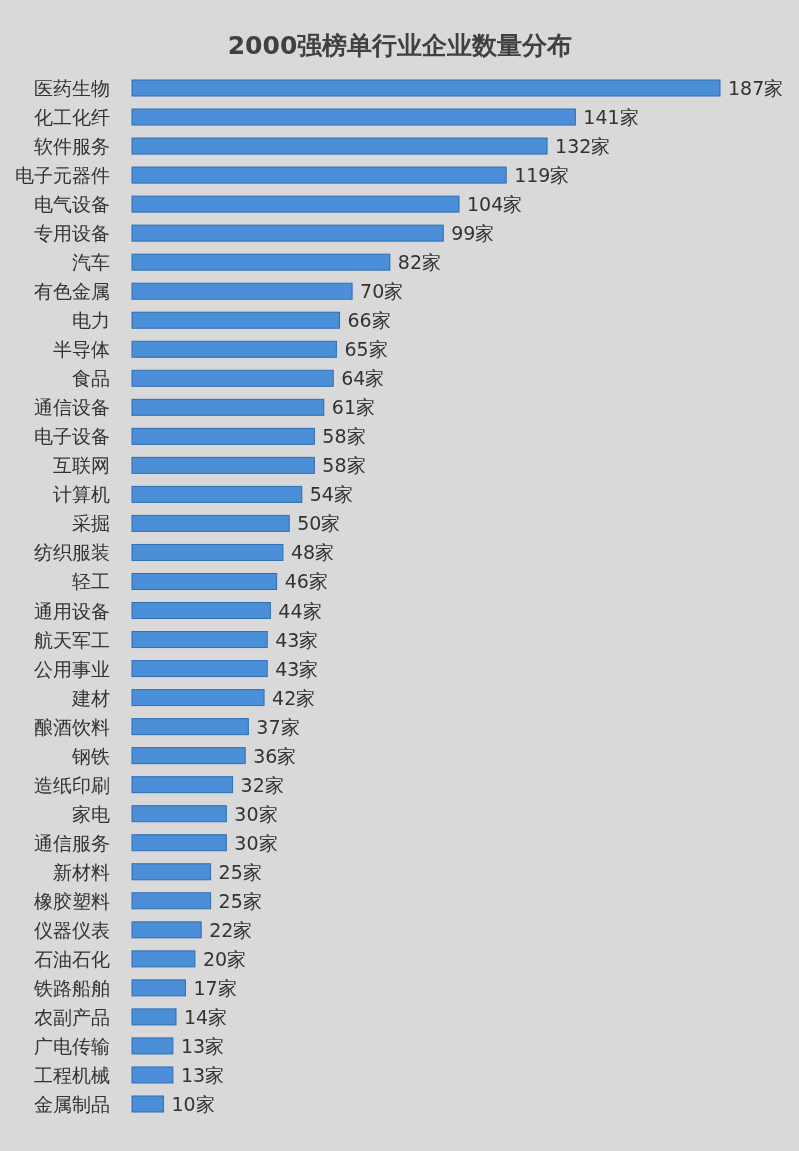  I want to click on y-tick-label: 广电传输, so click(72, 1045).